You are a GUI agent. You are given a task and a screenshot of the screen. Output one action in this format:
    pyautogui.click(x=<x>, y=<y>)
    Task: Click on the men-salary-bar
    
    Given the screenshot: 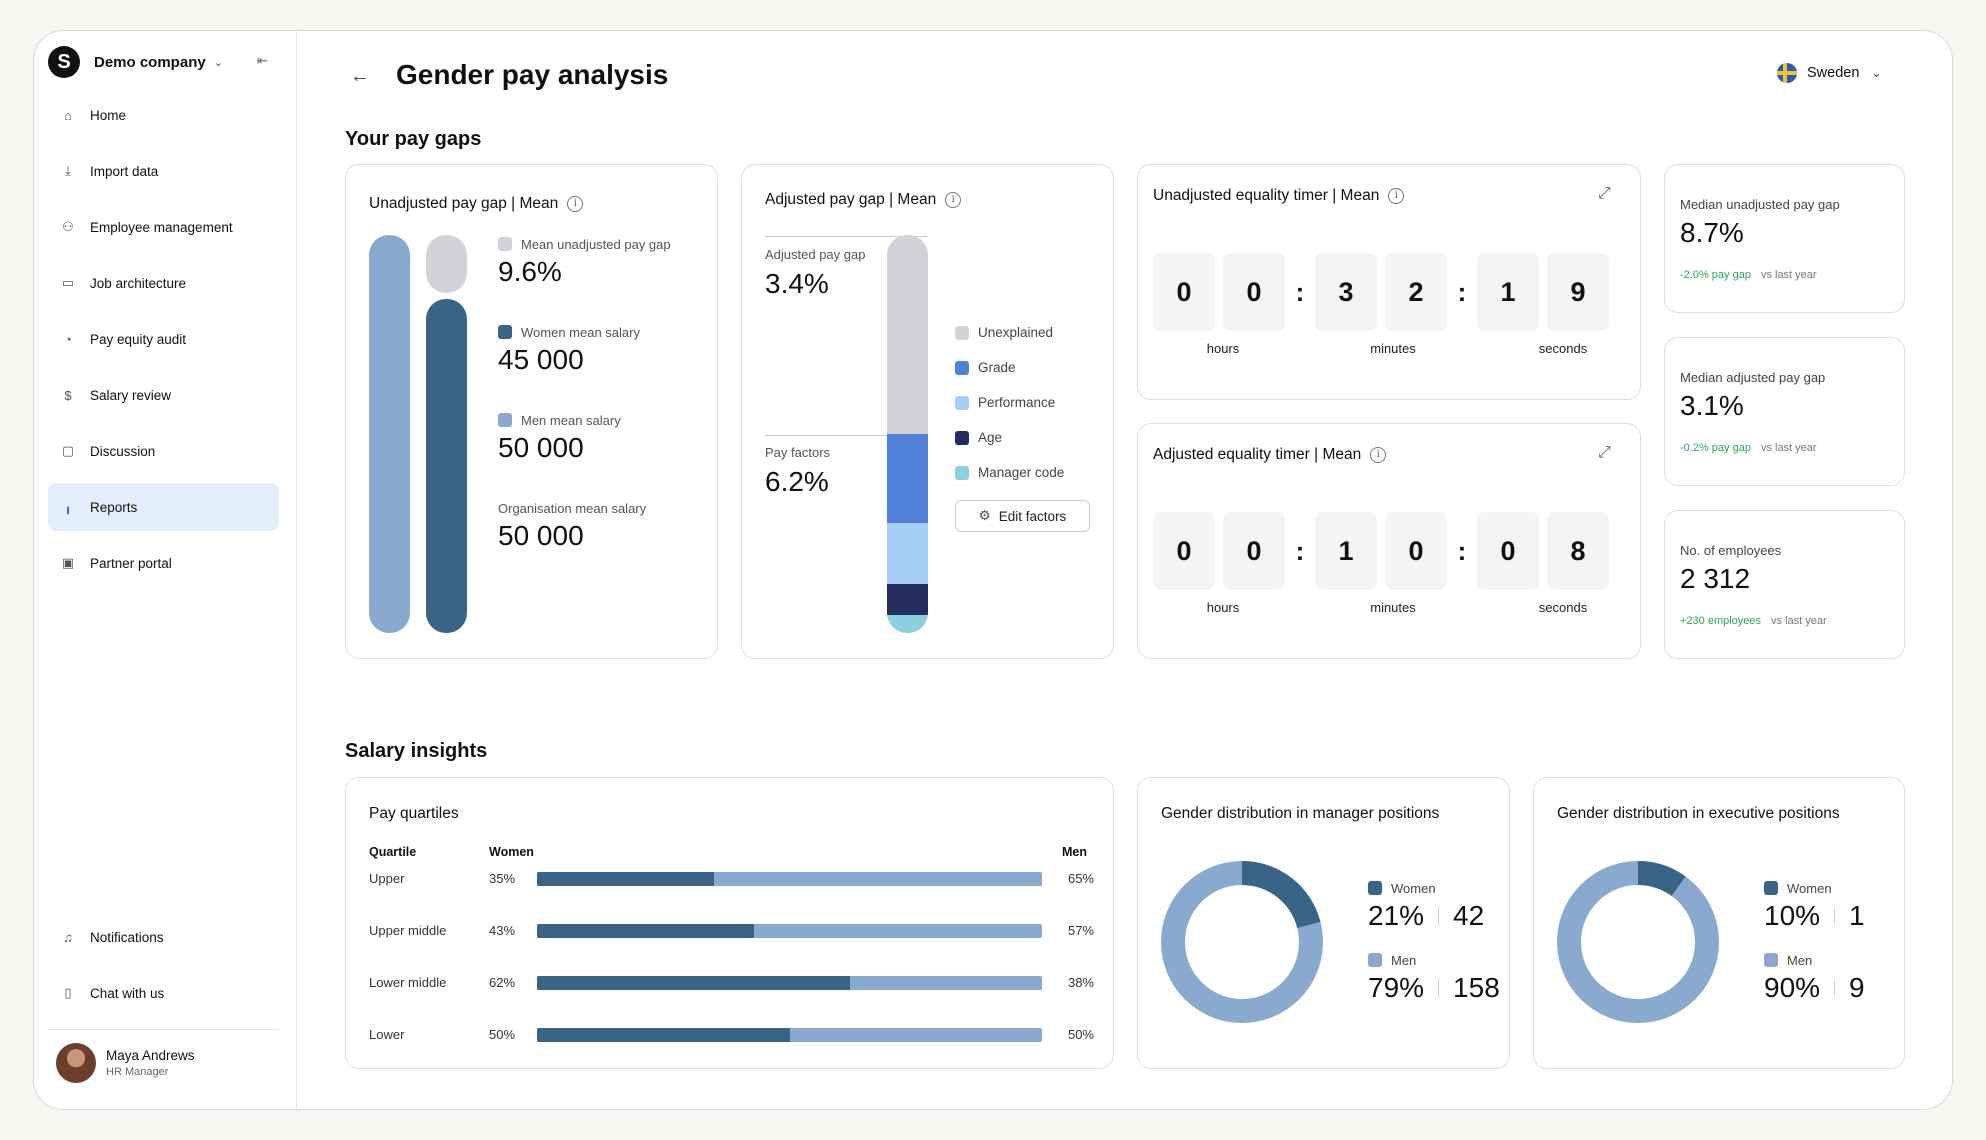 What is the action you would take?
    pyautogui.click(x=389, y=434)
    